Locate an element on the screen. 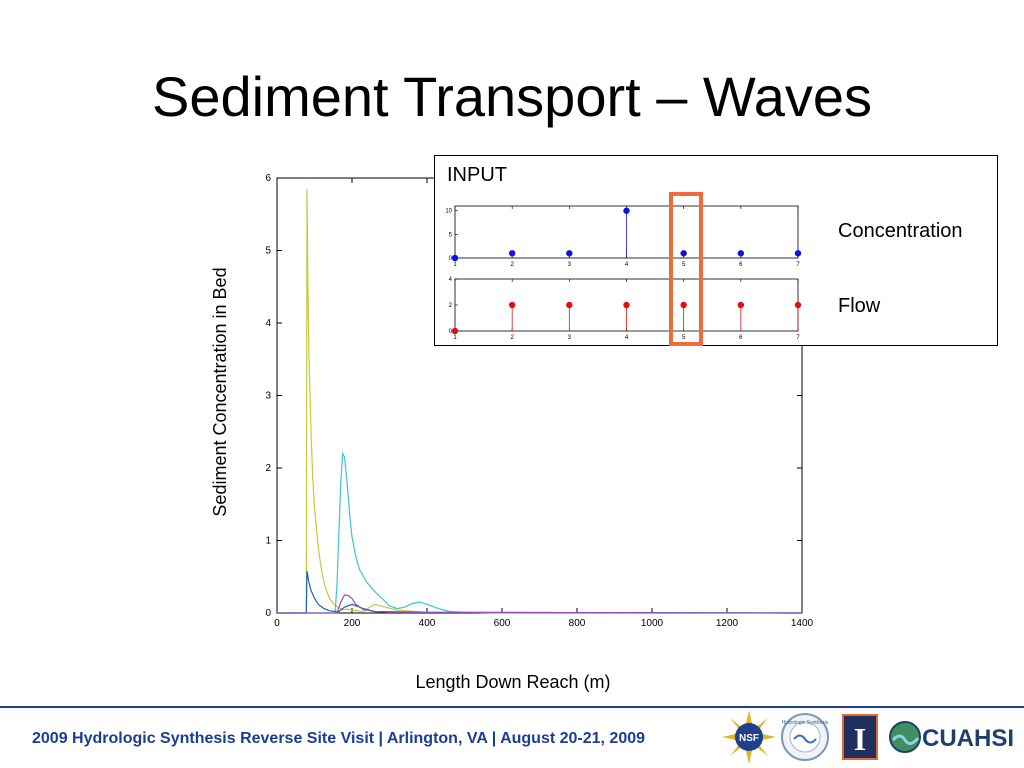 This screenshot has width=1024, height=768. y-tick-label: 6 is located at coordinates (268, 178).